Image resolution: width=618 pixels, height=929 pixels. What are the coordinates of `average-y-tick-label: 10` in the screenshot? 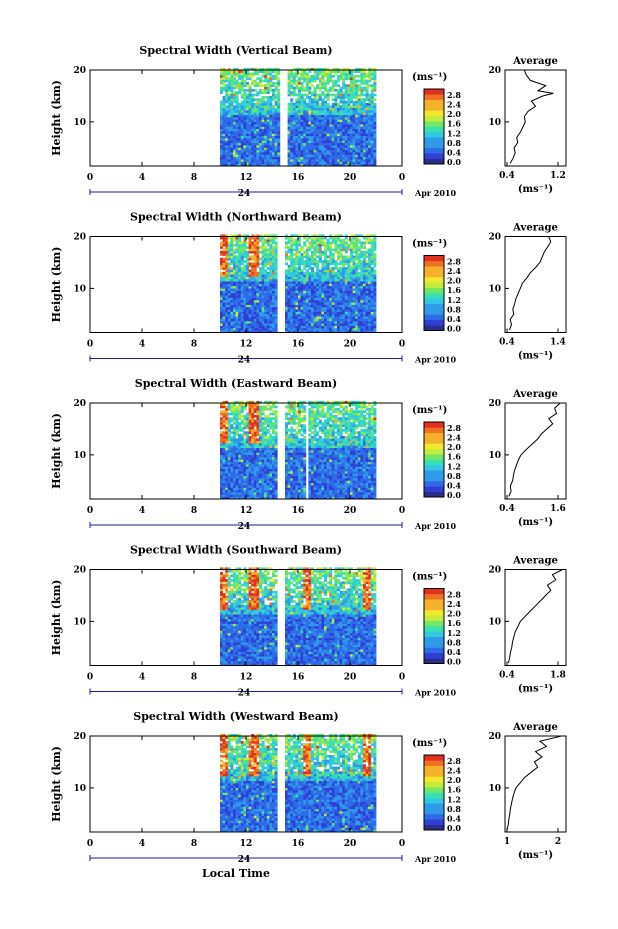 It's located at (494, 289).